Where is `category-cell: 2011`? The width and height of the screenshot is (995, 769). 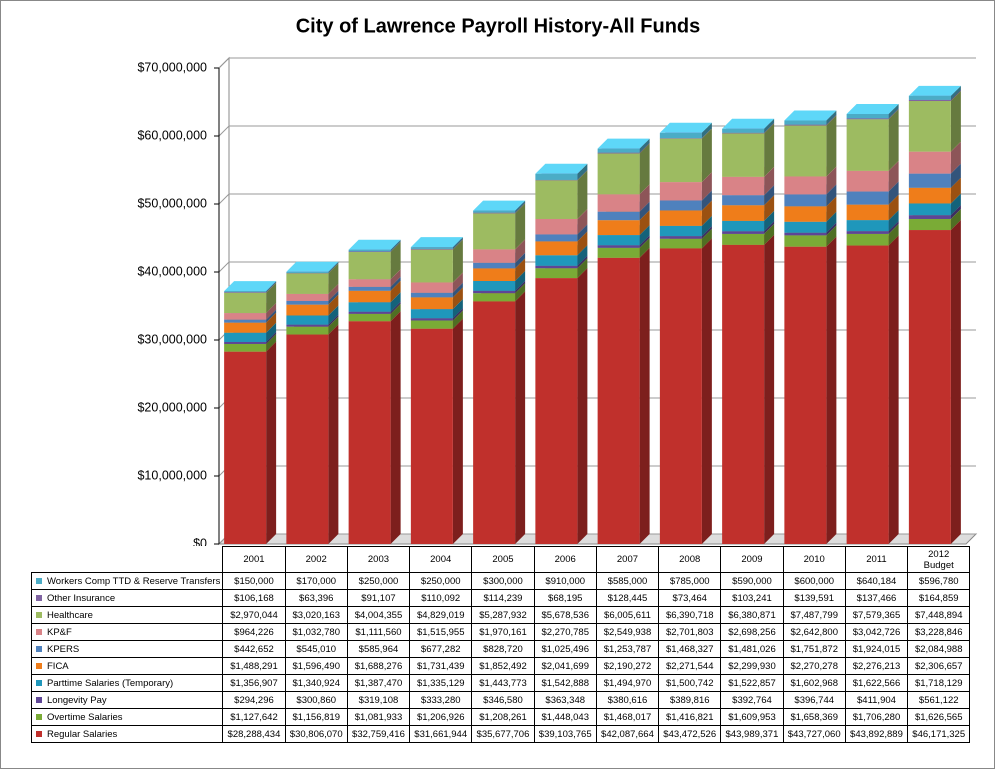
category-cell: 2011 is located at coordinates (876, 559).